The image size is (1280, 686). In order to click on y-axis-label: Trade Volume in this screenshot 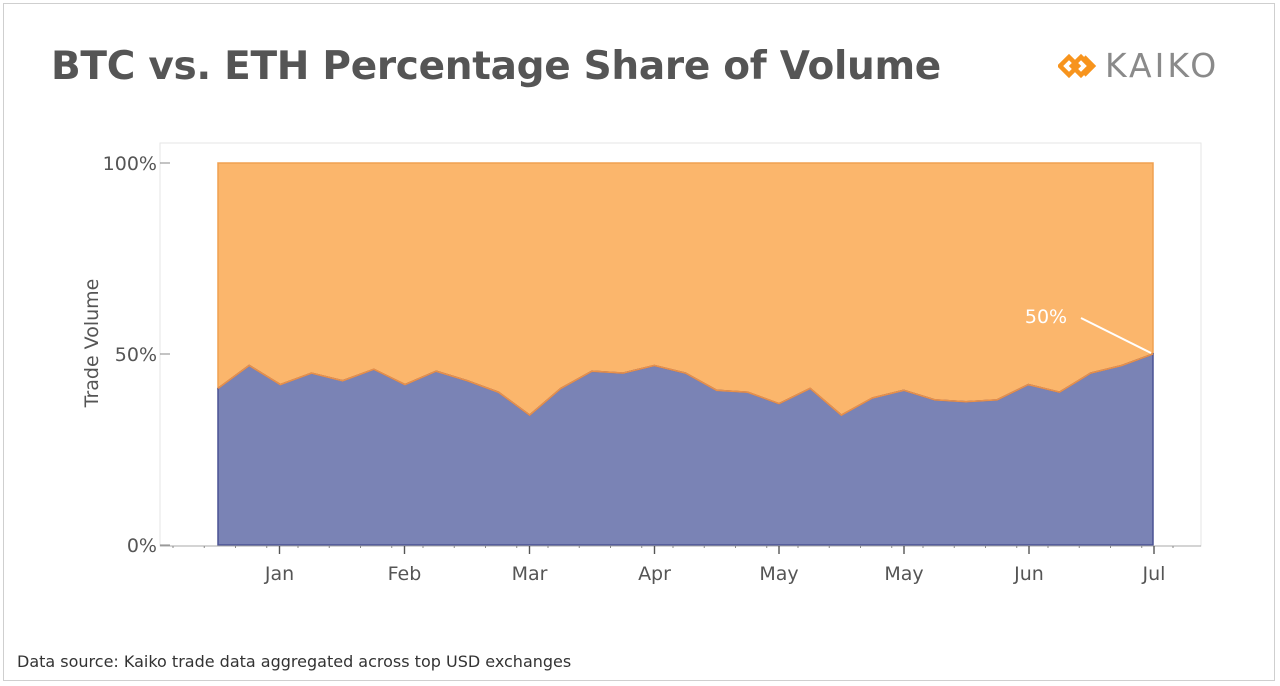, I will do `click(92, 344)`.